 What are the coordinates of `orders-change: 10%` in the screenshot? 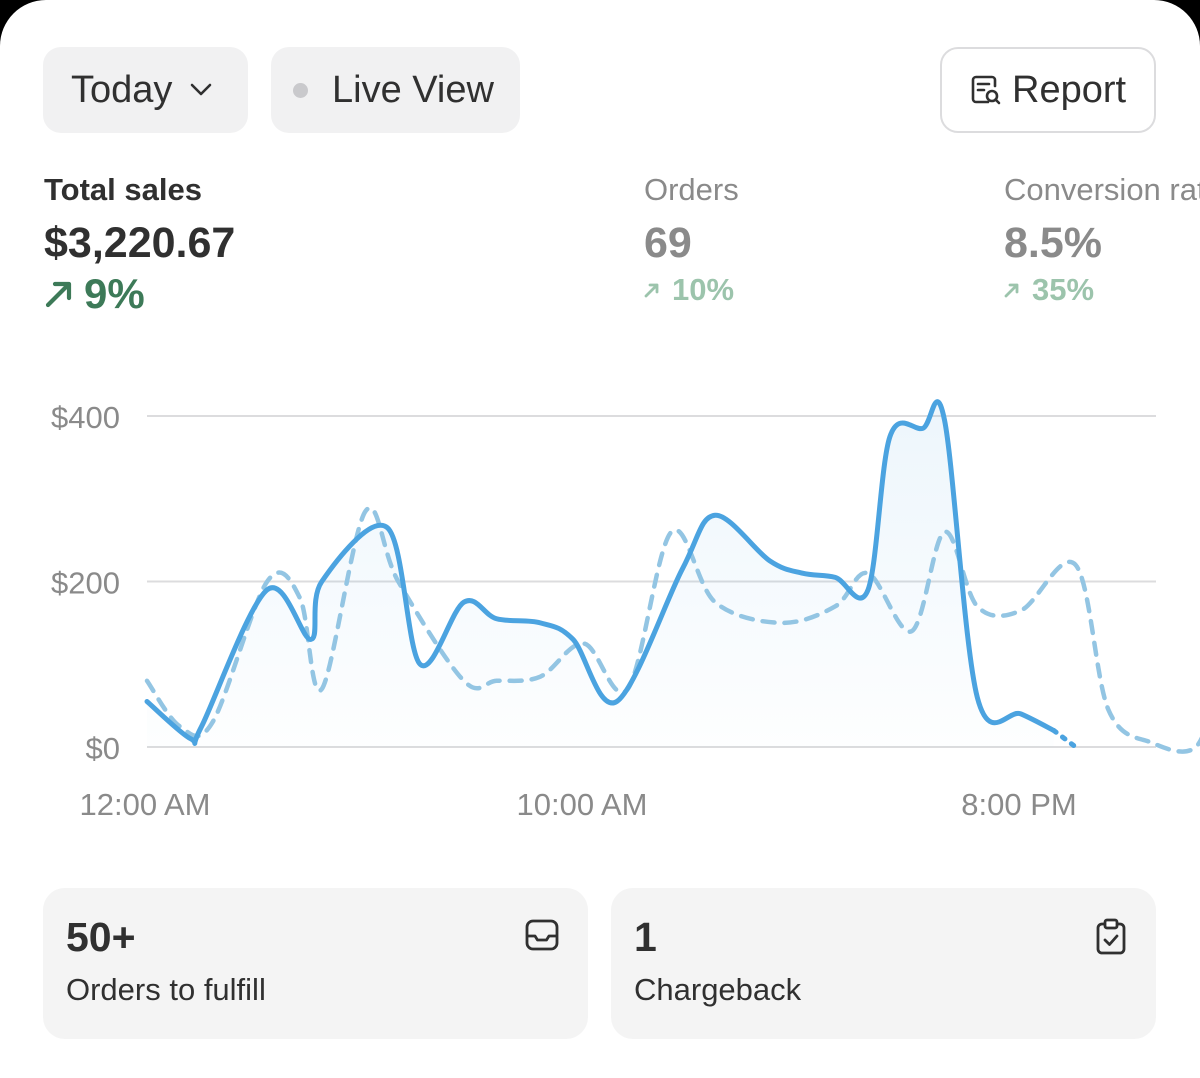 It's located at (691, 290).